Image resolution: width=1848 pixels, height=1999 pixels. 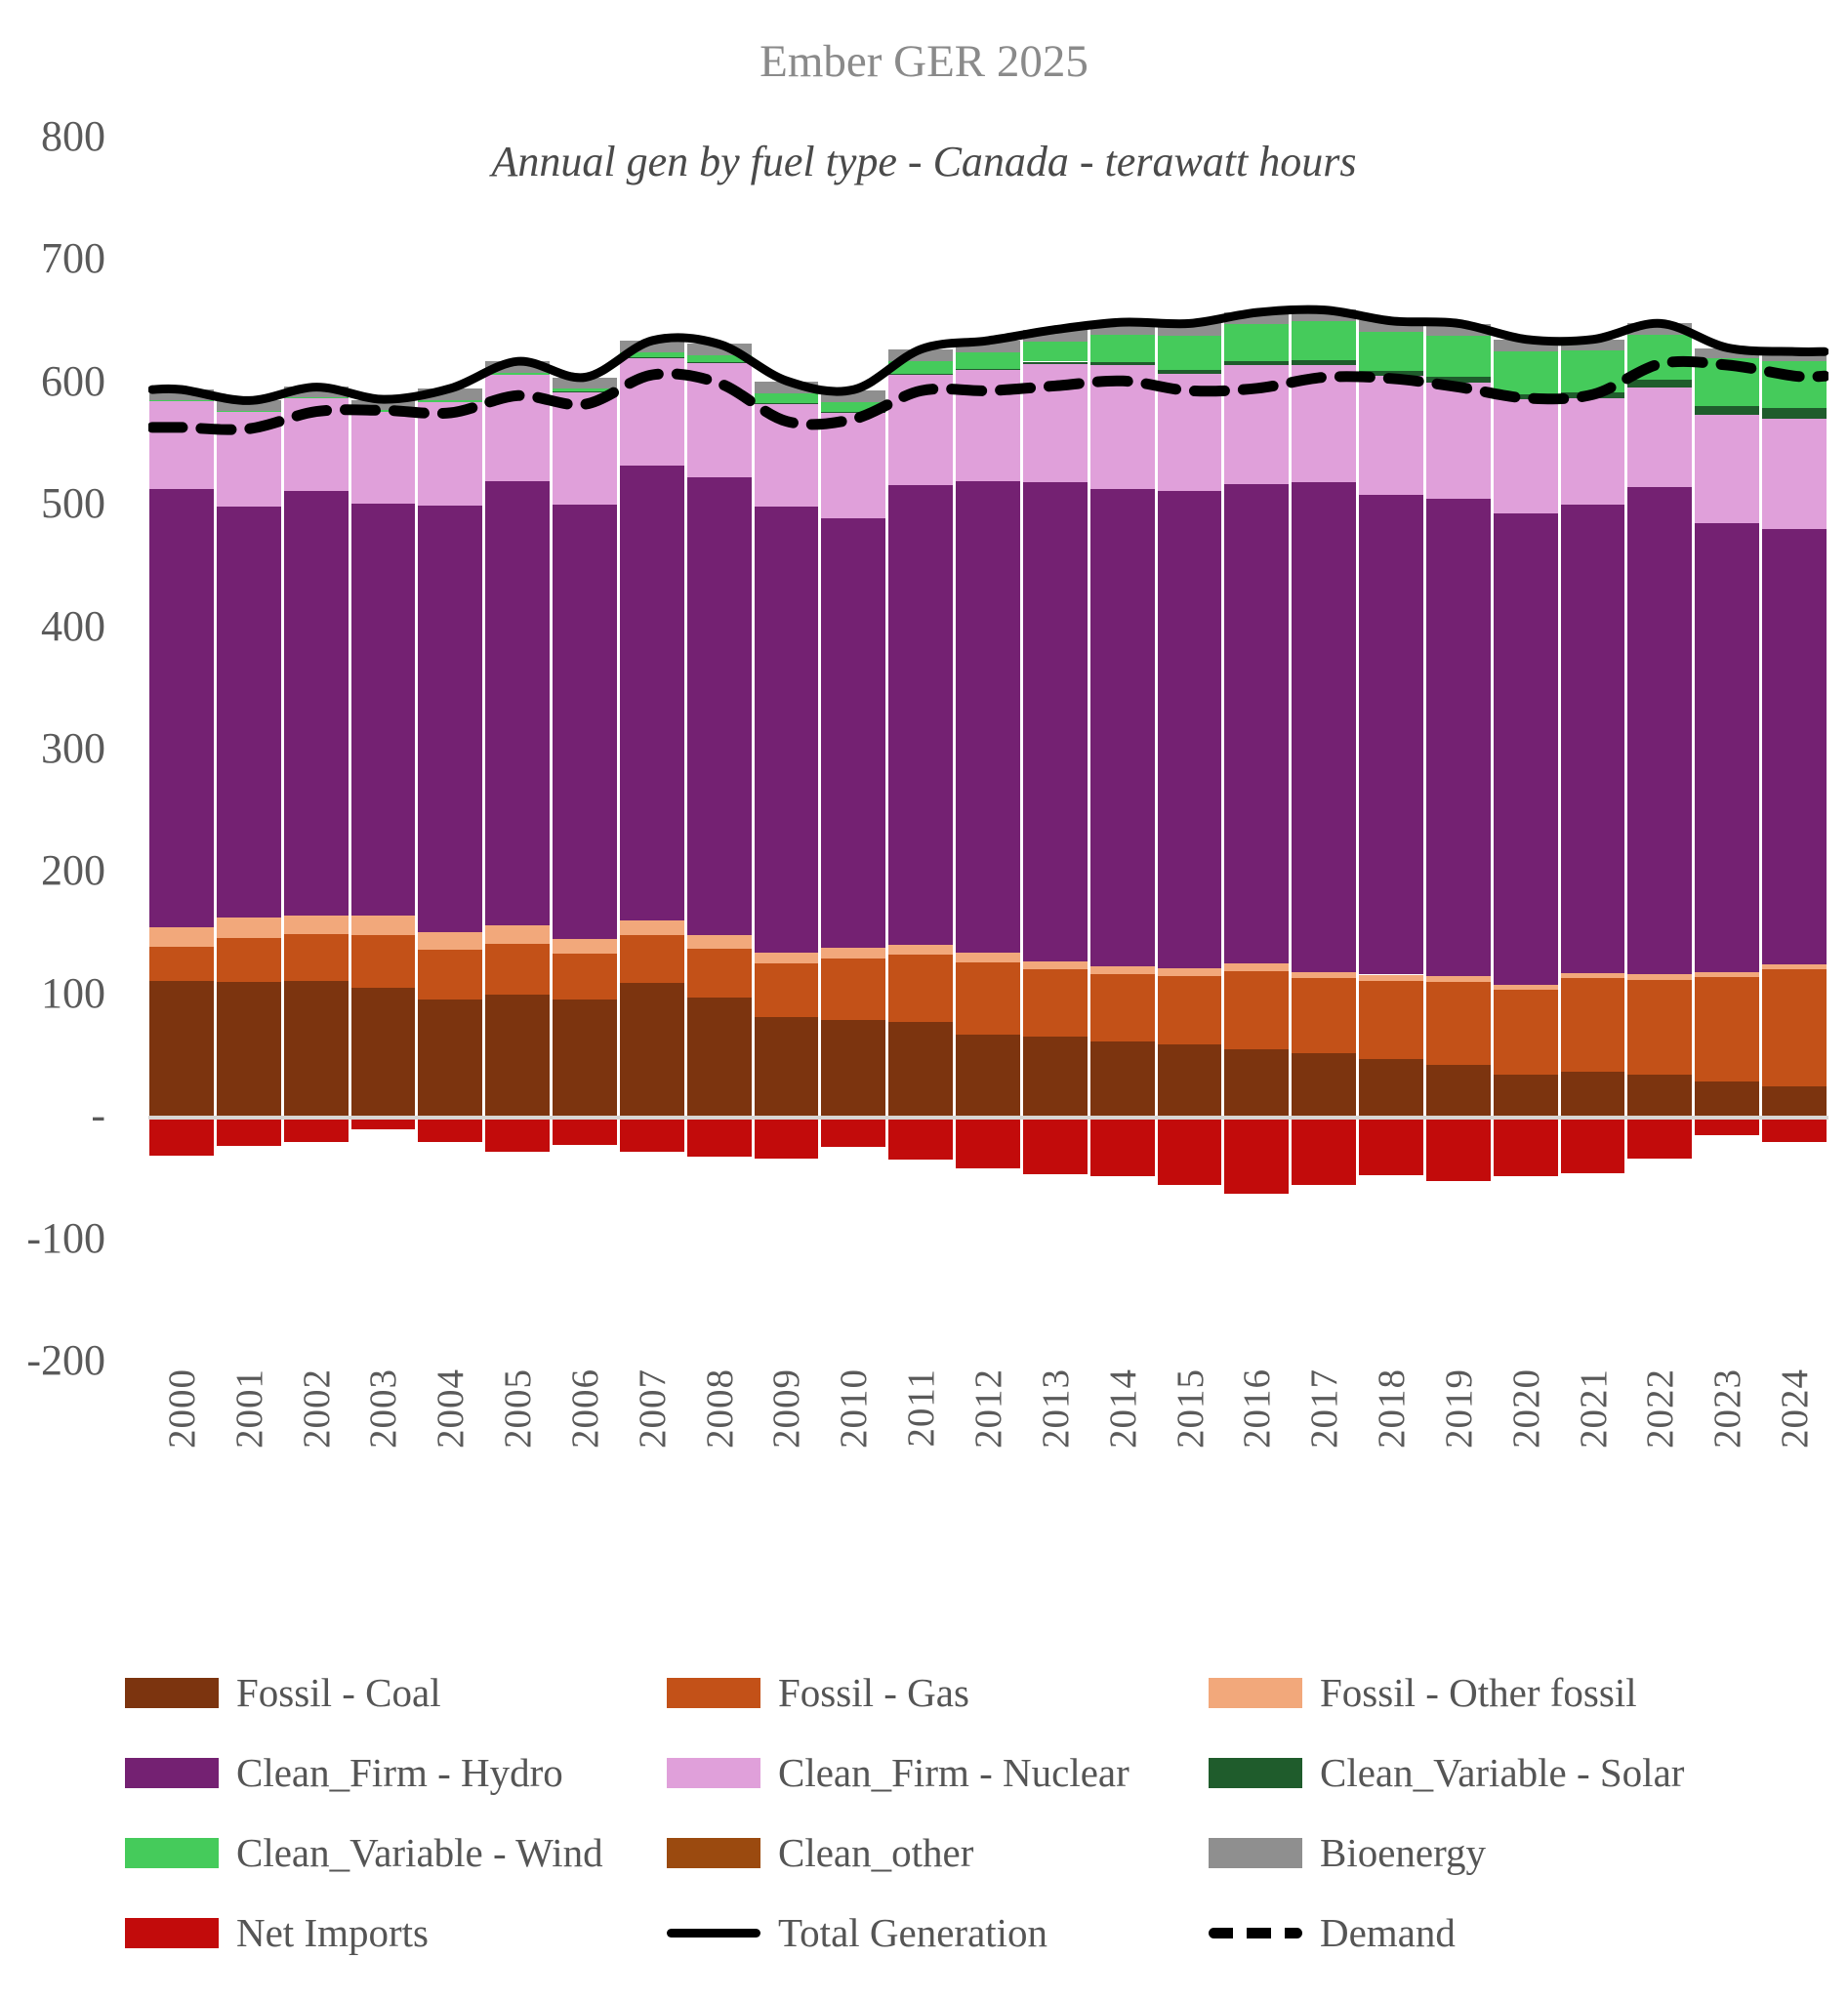 I want to click on legend-swatch-clean-variable-wind, so click(x=172, y=1852).